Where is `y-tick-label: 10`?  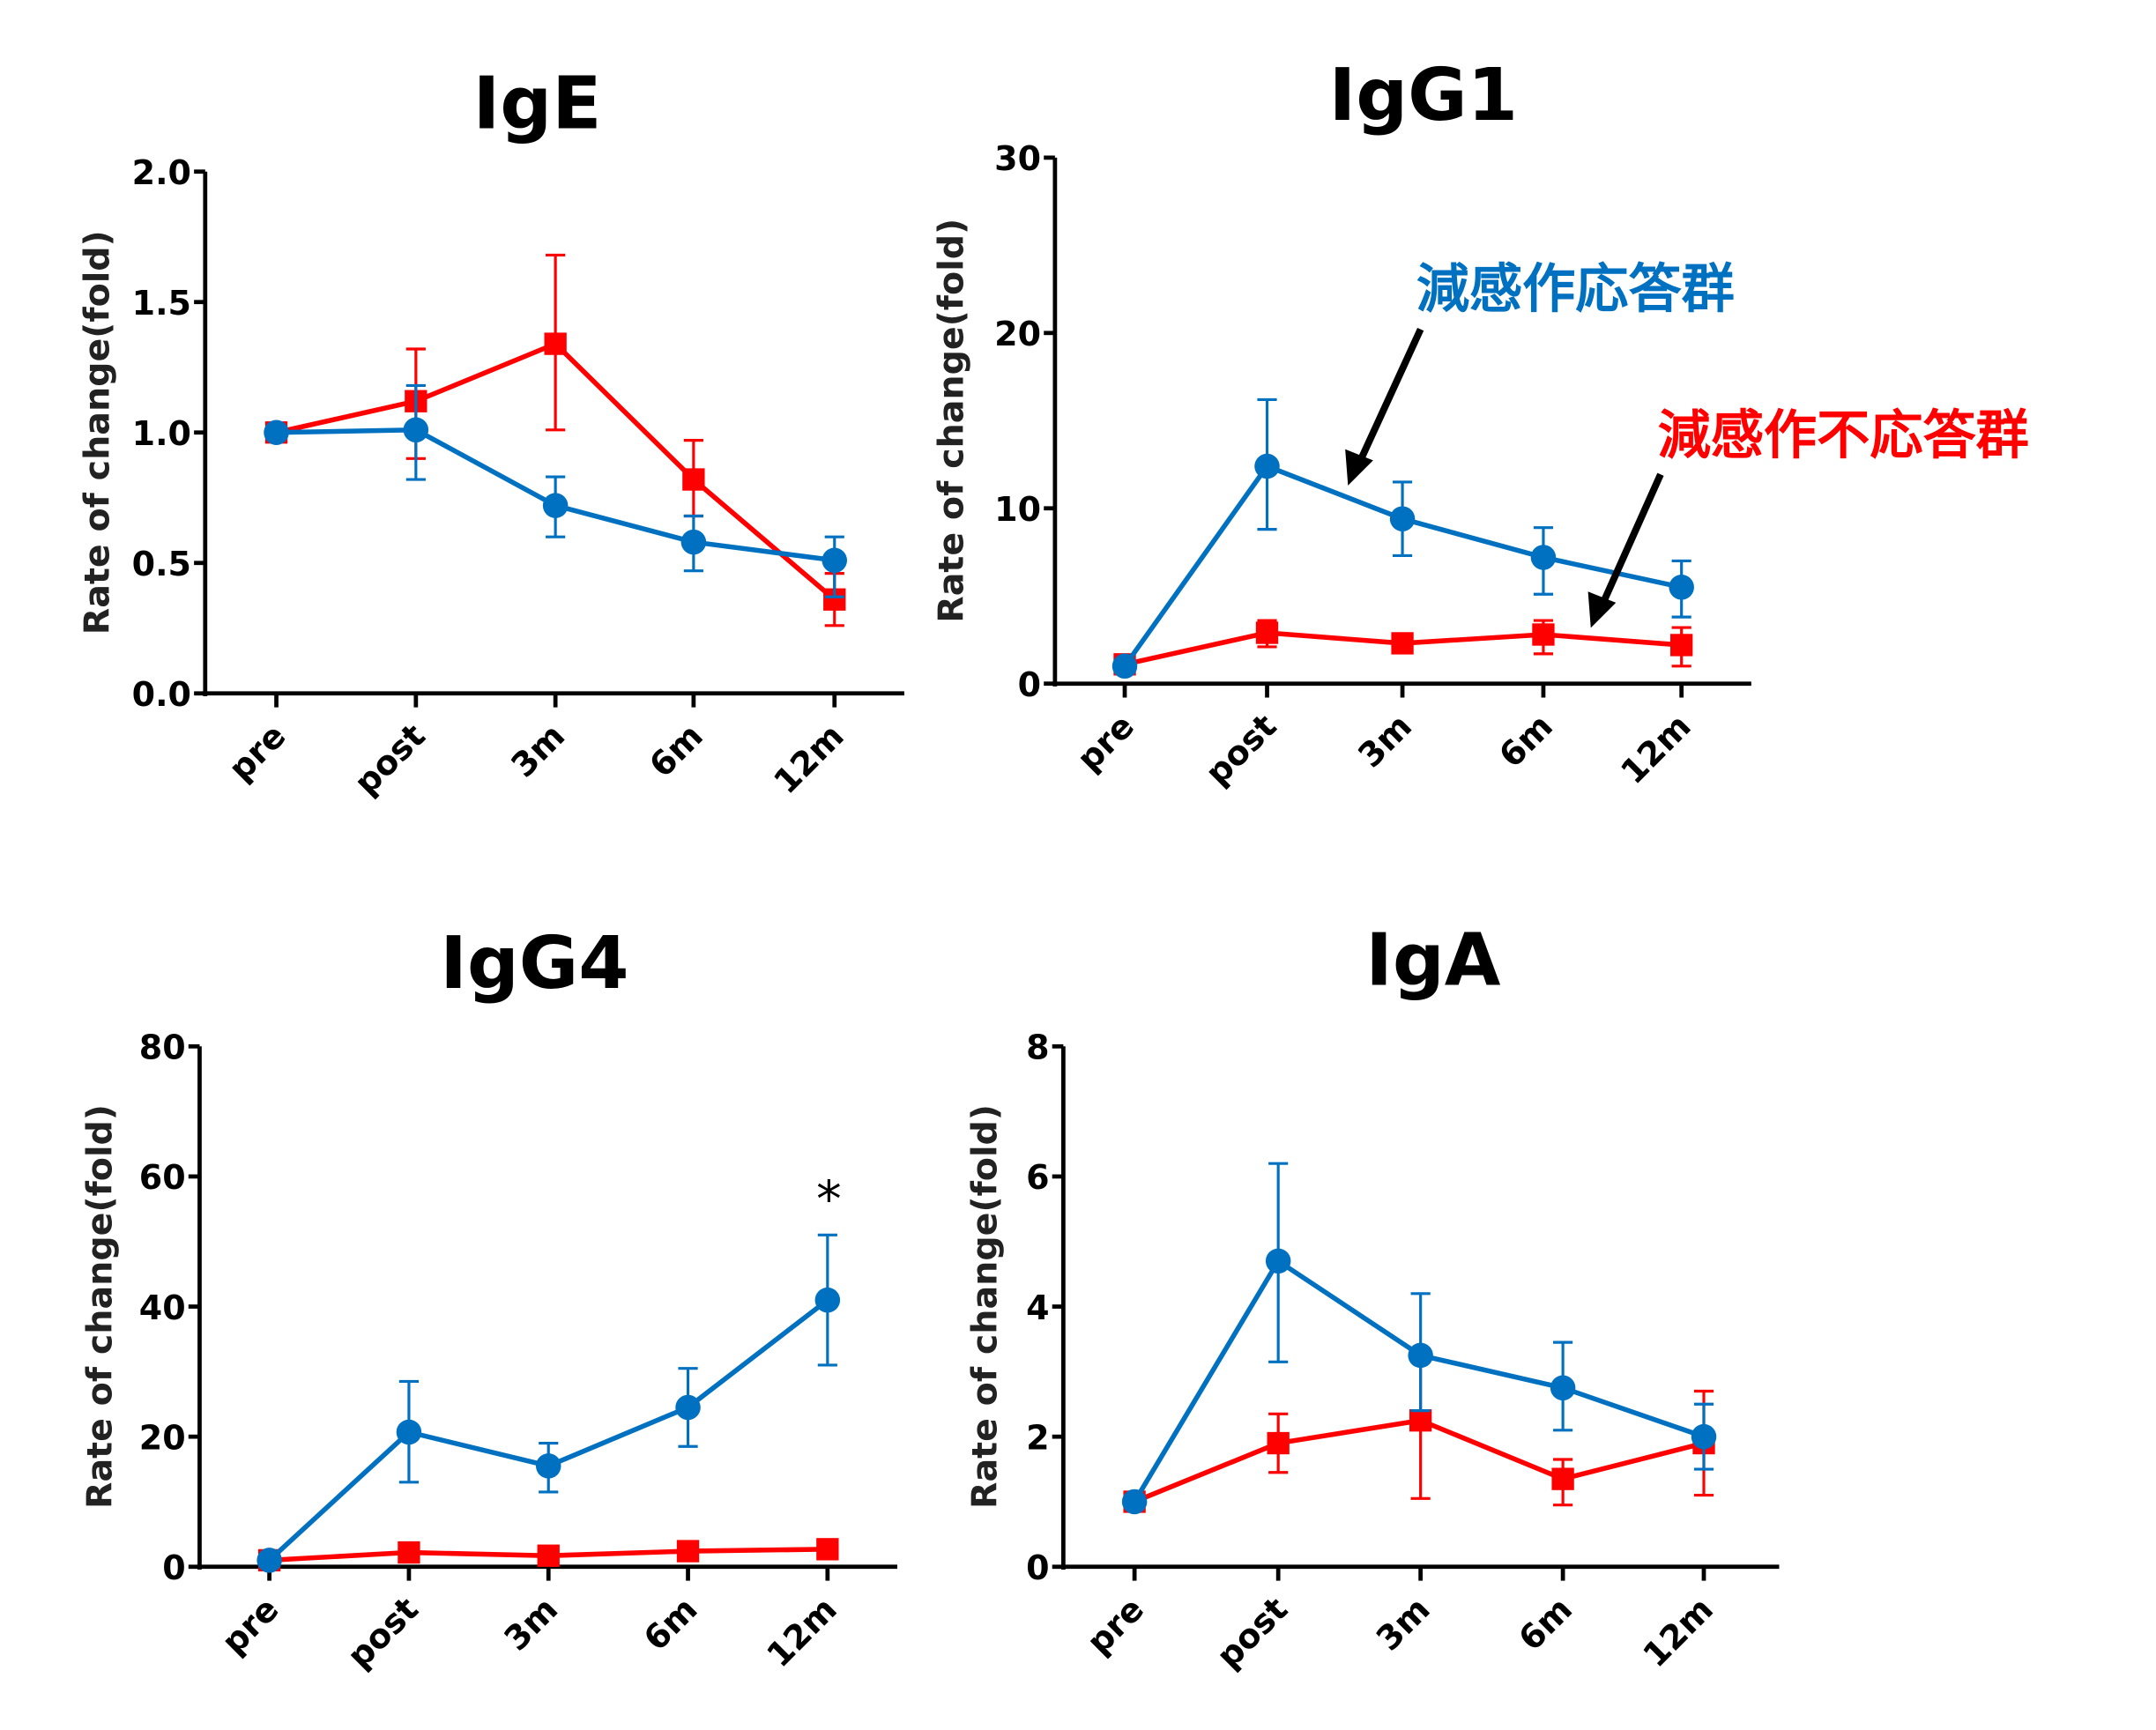 y-tick-label: 10 is located at coordinates (1017, 509).